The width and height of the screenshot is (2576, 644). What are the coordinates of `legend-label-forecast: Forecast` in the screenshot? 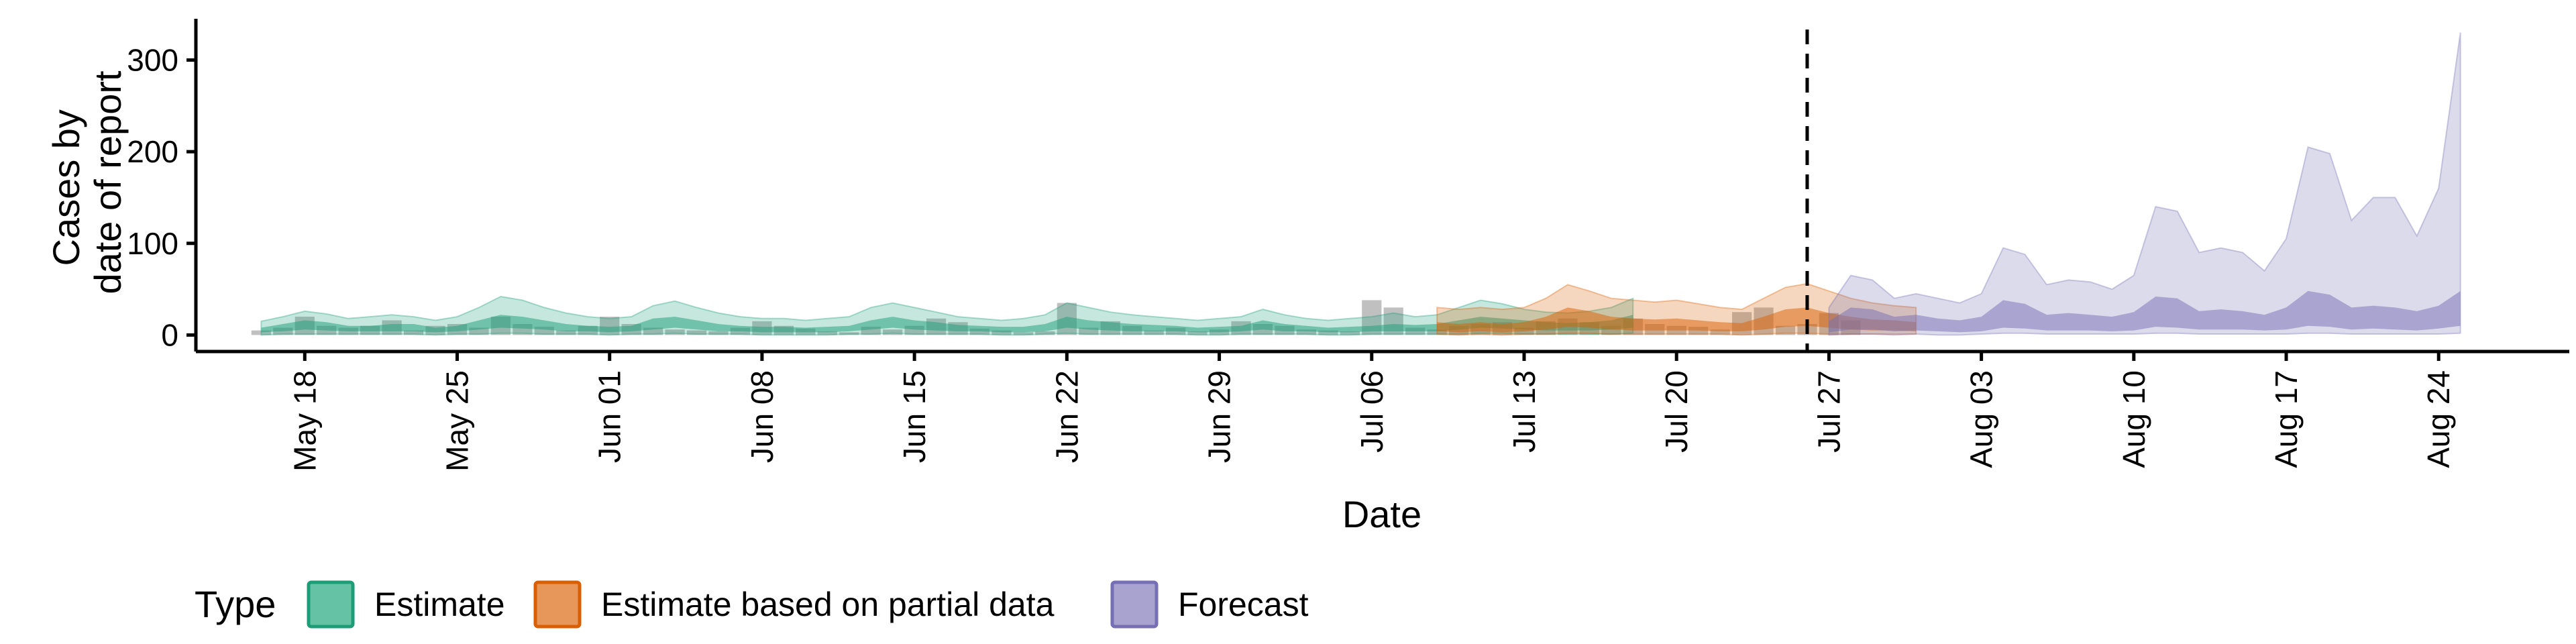 It's located at (1243, 604).